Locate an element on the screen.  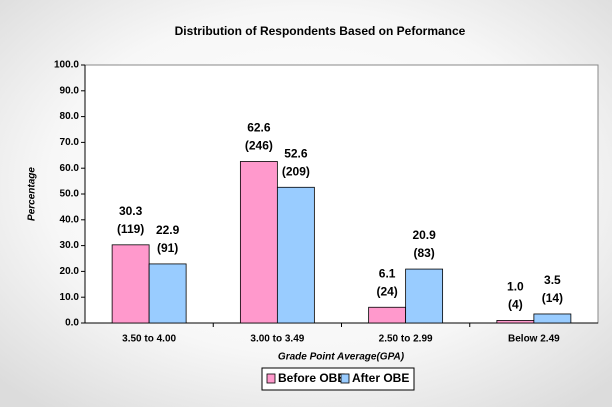
legend is located at coordinates (338, 379).